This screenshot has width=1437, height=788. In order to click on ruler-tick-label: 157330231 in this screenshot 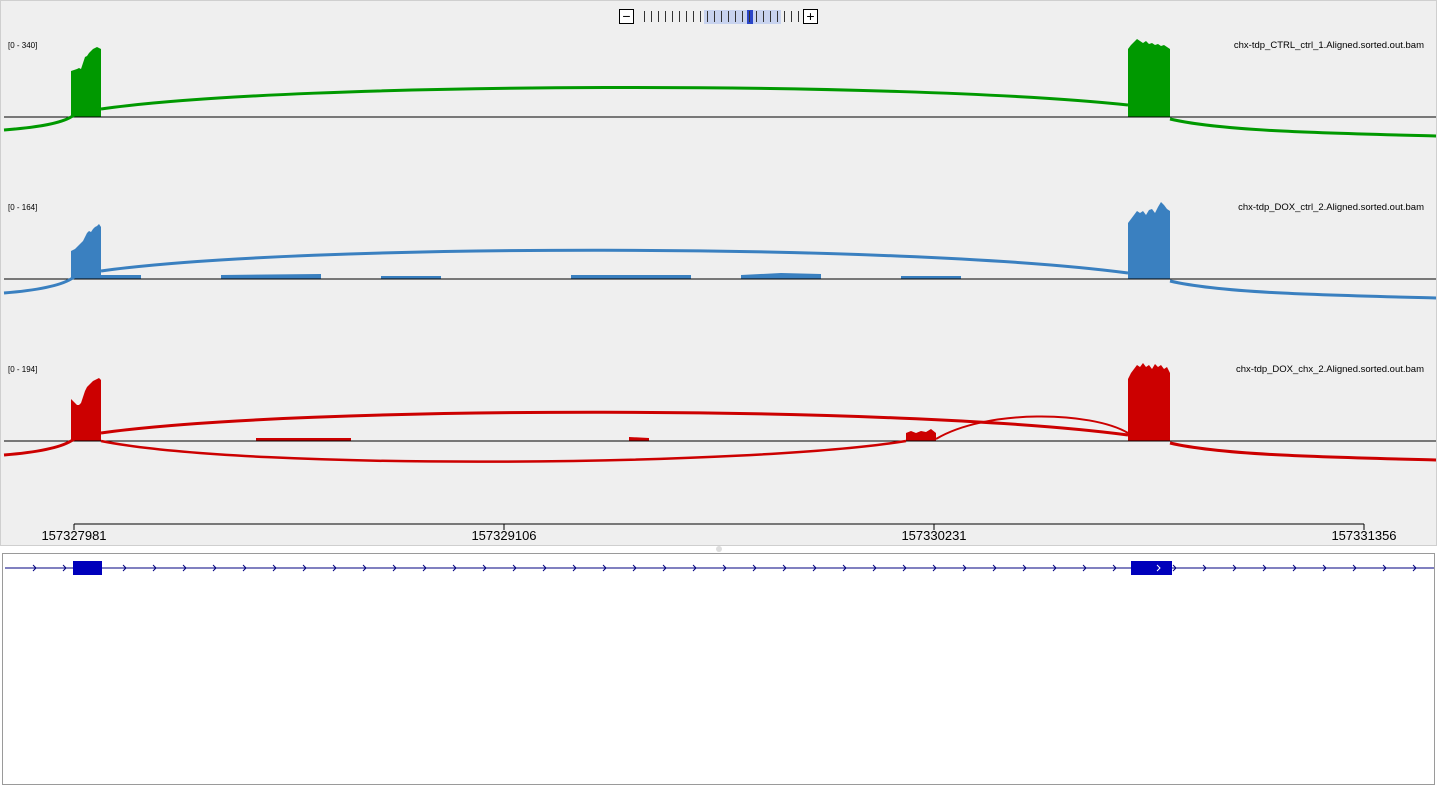, I will do `click(933, 535)`.